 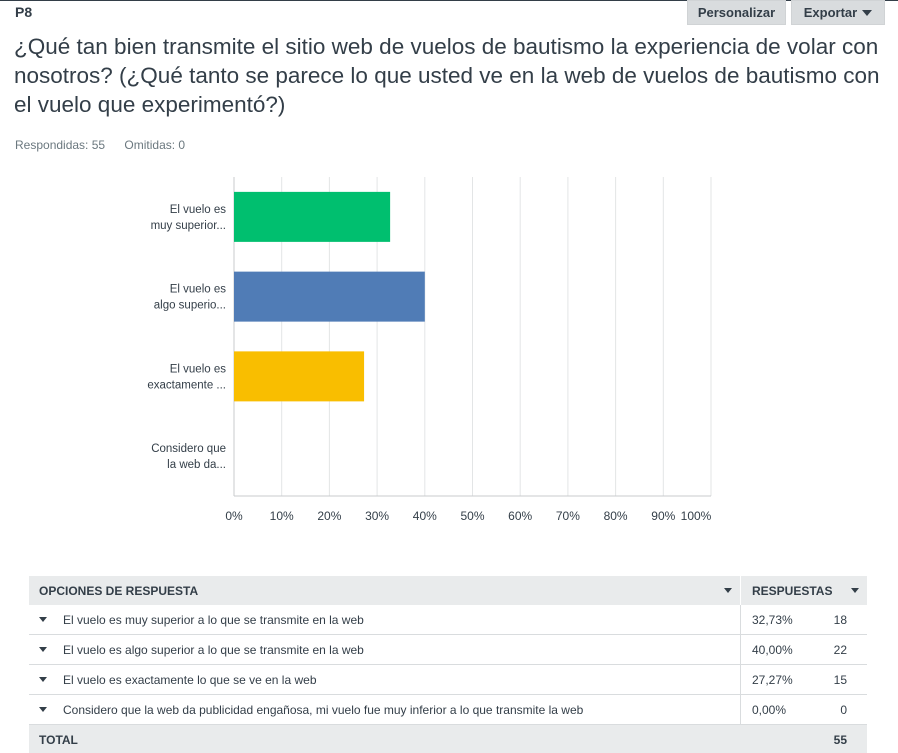 What do you see at coordinates (377, 516) in the screenshot?
I see `x-tick-label: 30%` at bounding box center [377, 516].